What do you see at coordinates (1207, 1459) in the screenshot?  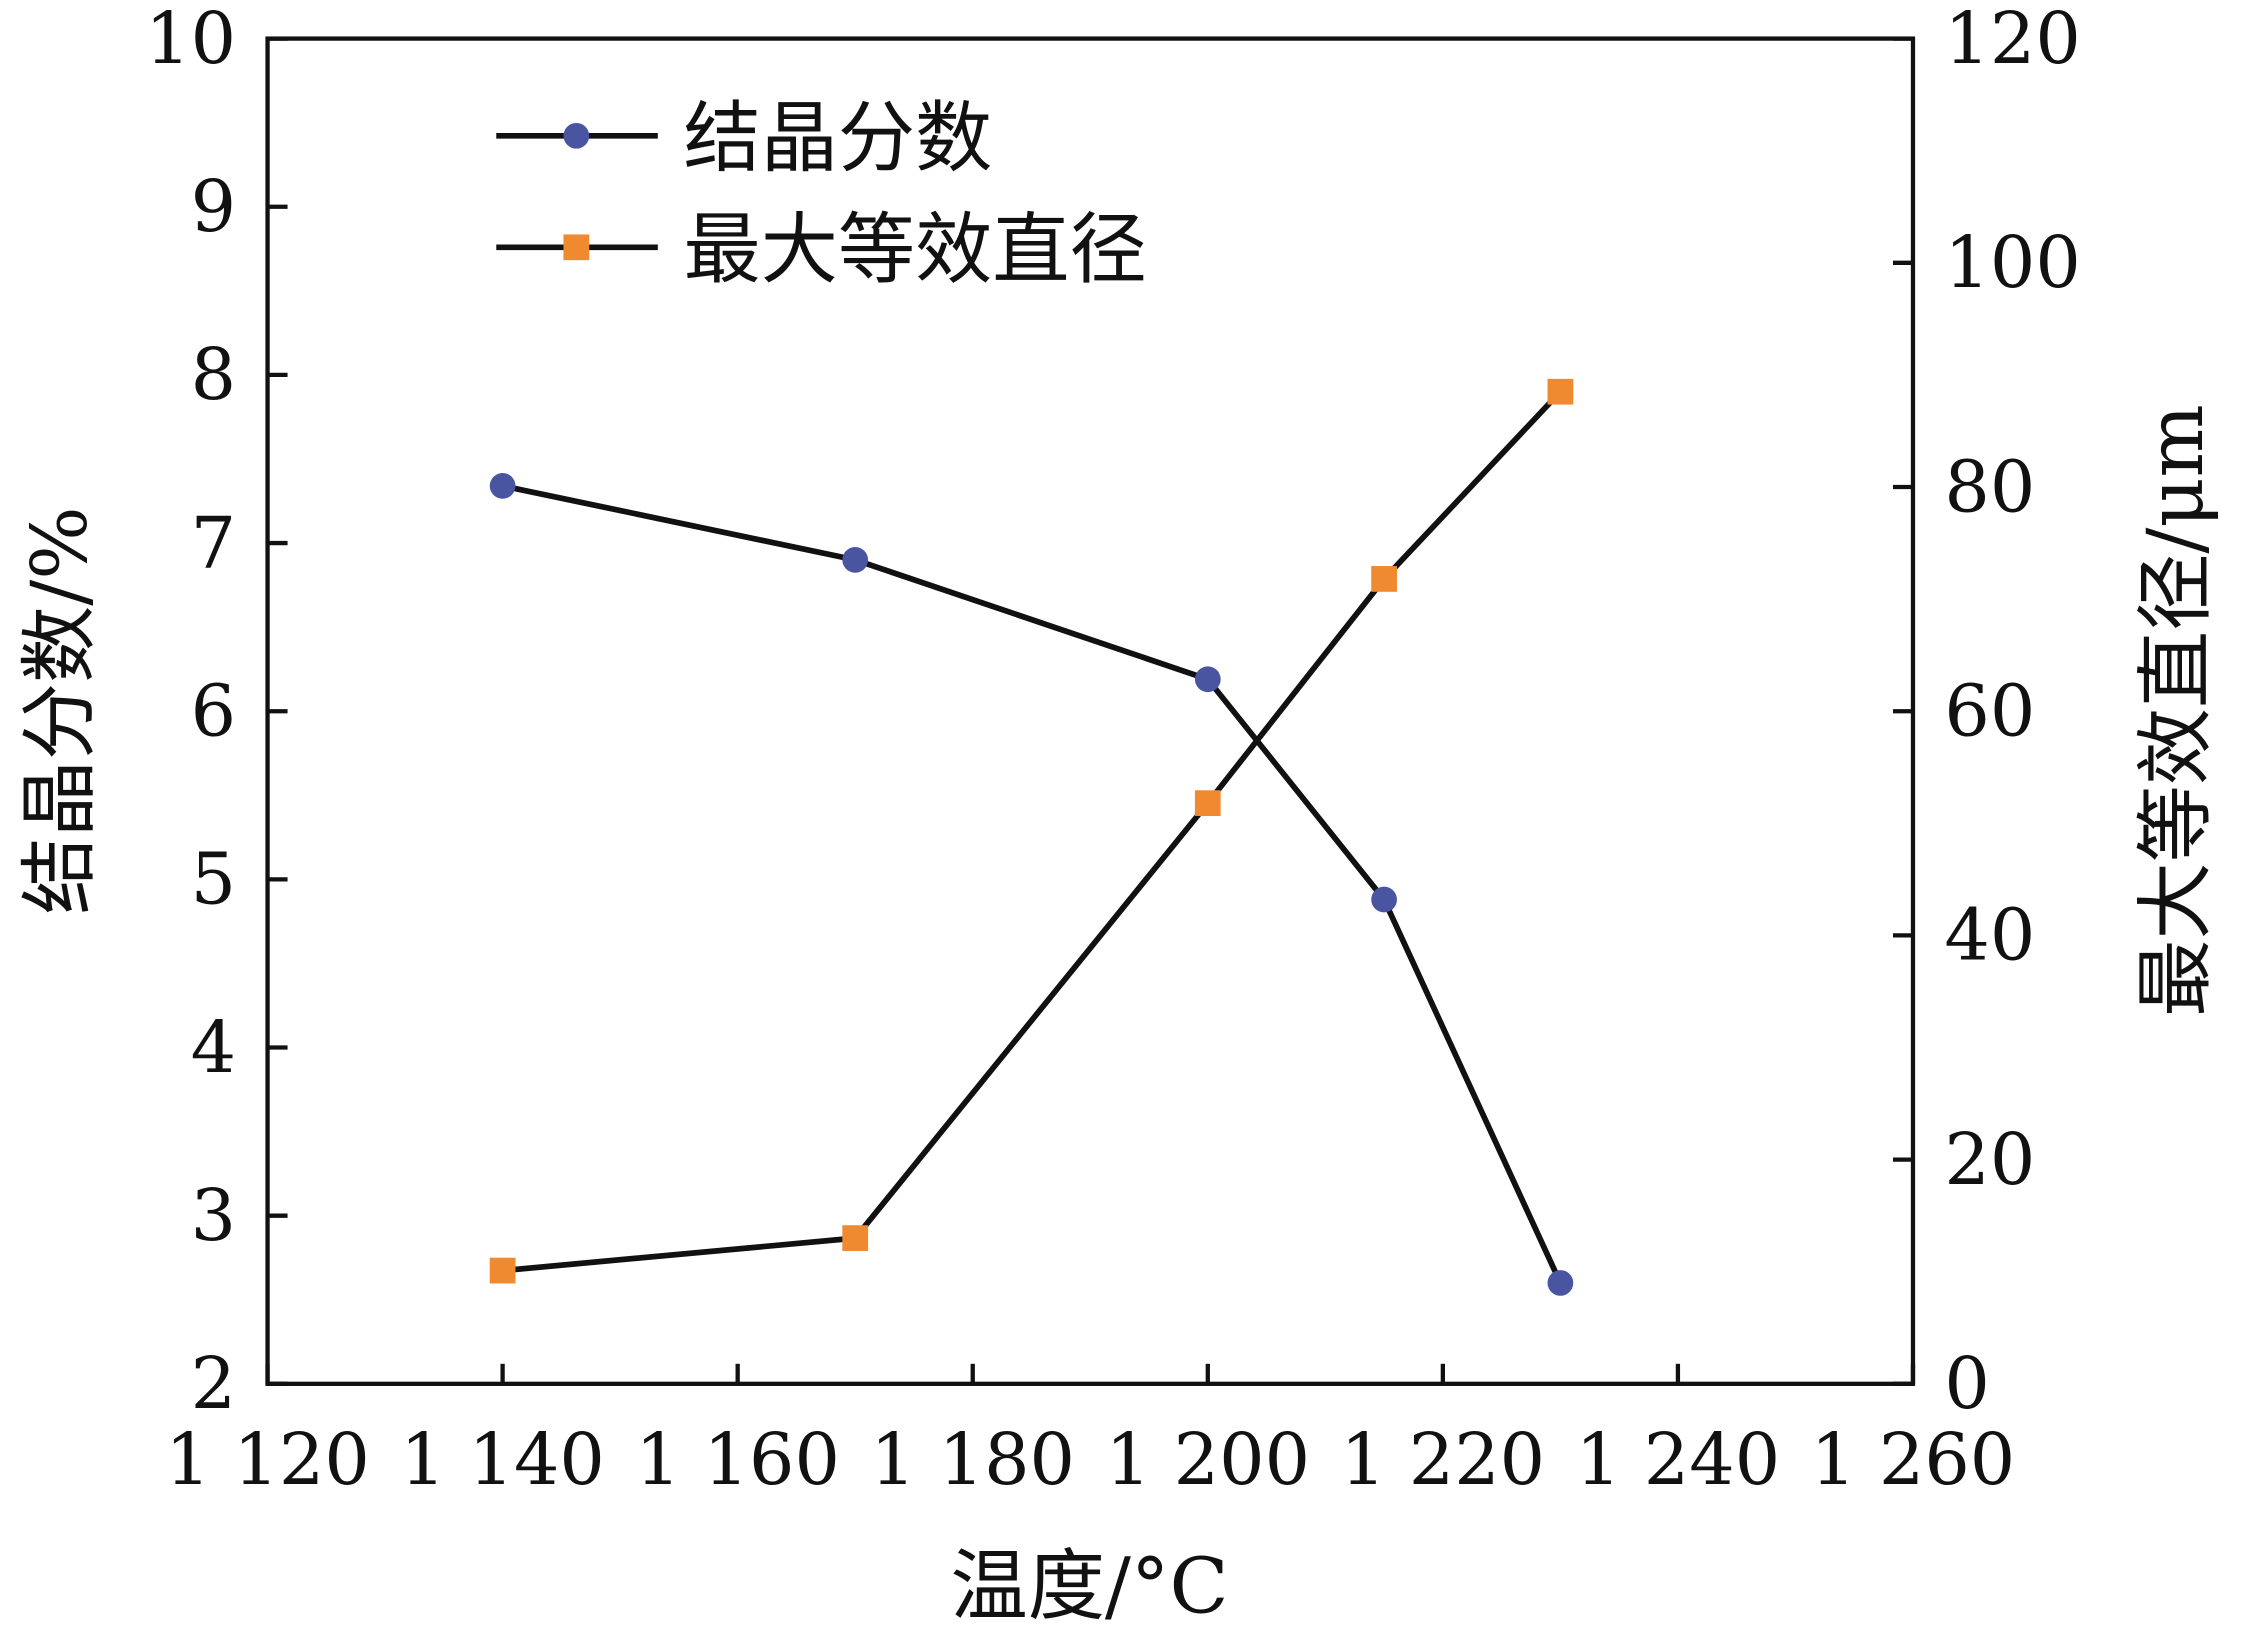 I see `x-tick-label: 1 200` at bounding box center [1207, 1459].